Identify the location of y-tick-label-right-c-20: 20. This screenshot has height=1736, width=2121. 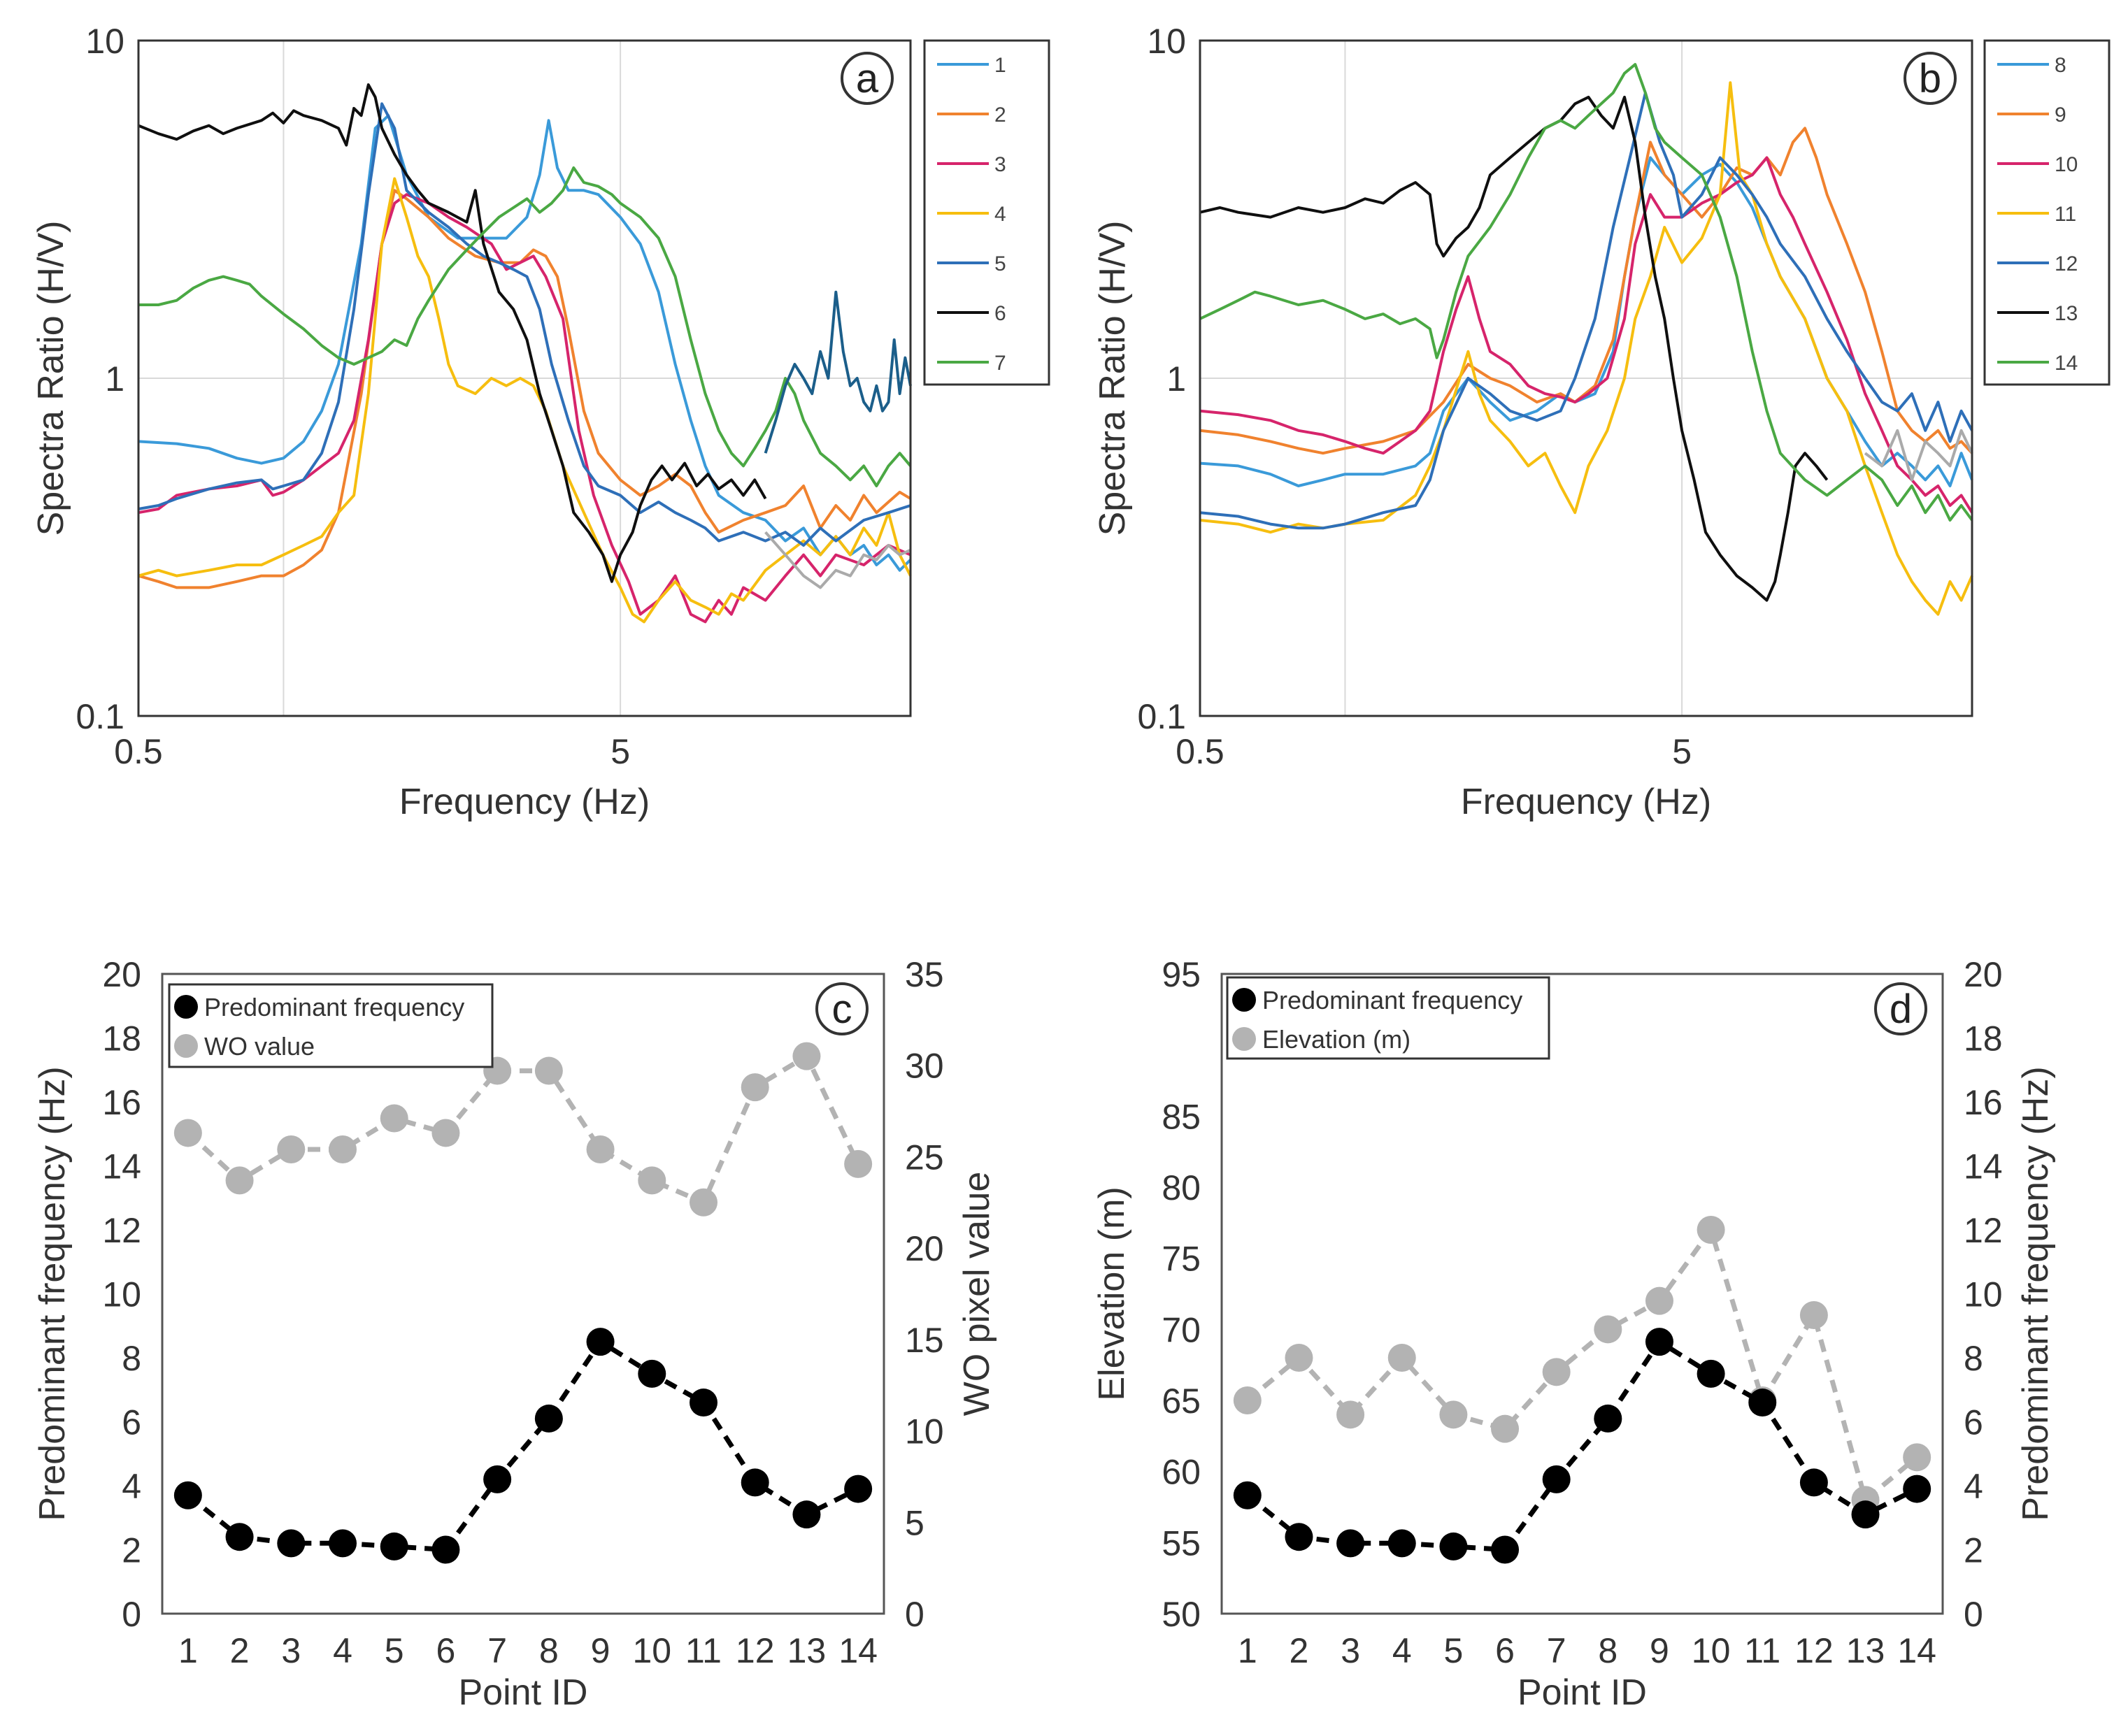
(924, 1248).